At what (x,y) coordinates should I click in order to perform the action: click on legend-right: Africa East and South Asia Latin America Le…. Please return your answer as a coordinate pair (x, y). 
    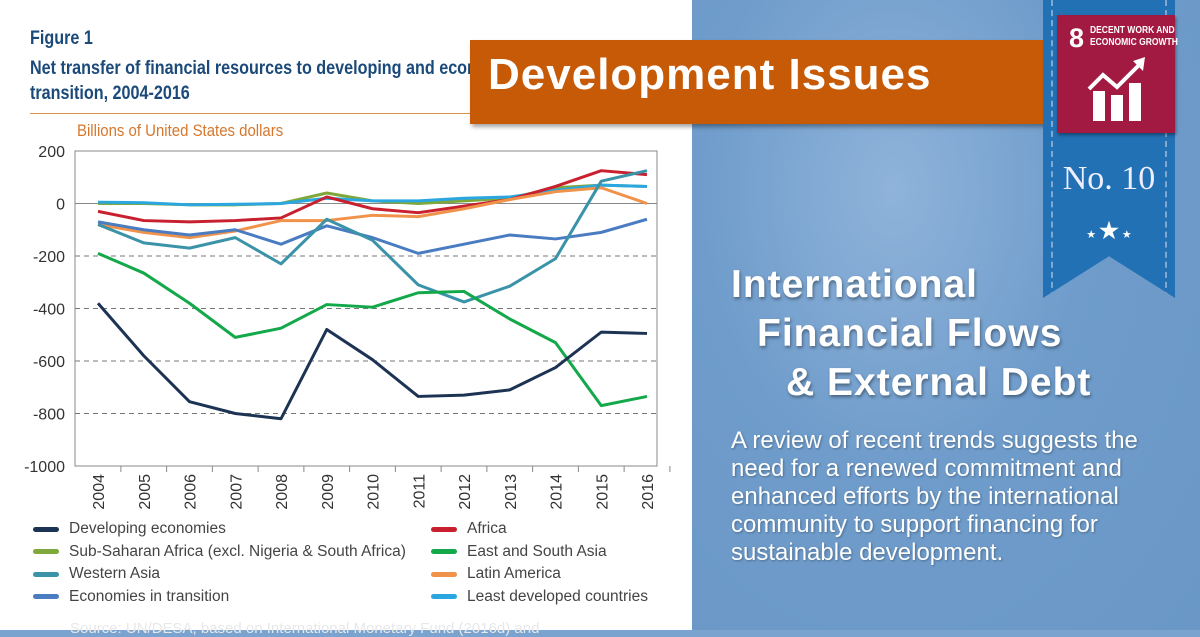
    Looking at the image, I should click on (539, 563).